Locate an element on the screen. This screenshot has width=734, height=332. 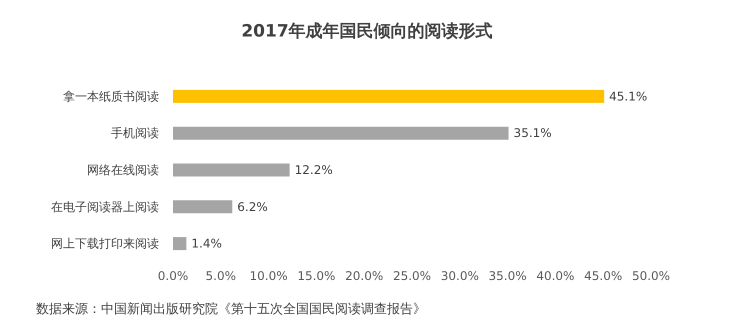
data-label: 1.4% is located at coordinates (206, 243).